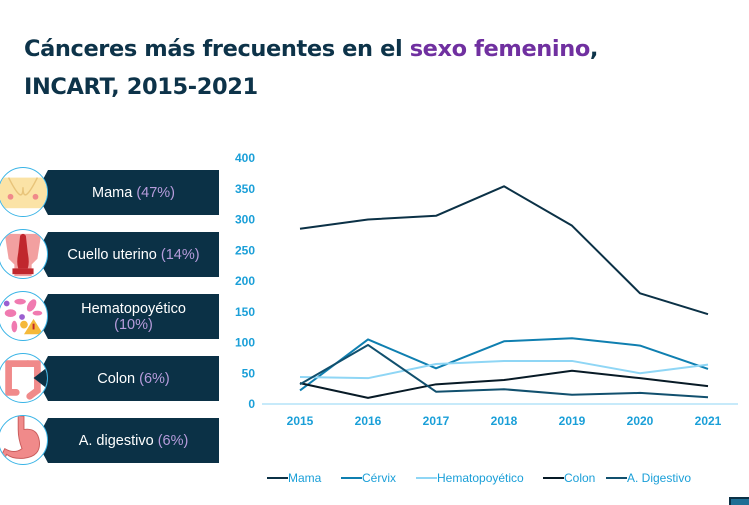 Image resolution: width=749 pixels, height=505 pixels. I want to click on legend-item: Mama, so click(294, 478).